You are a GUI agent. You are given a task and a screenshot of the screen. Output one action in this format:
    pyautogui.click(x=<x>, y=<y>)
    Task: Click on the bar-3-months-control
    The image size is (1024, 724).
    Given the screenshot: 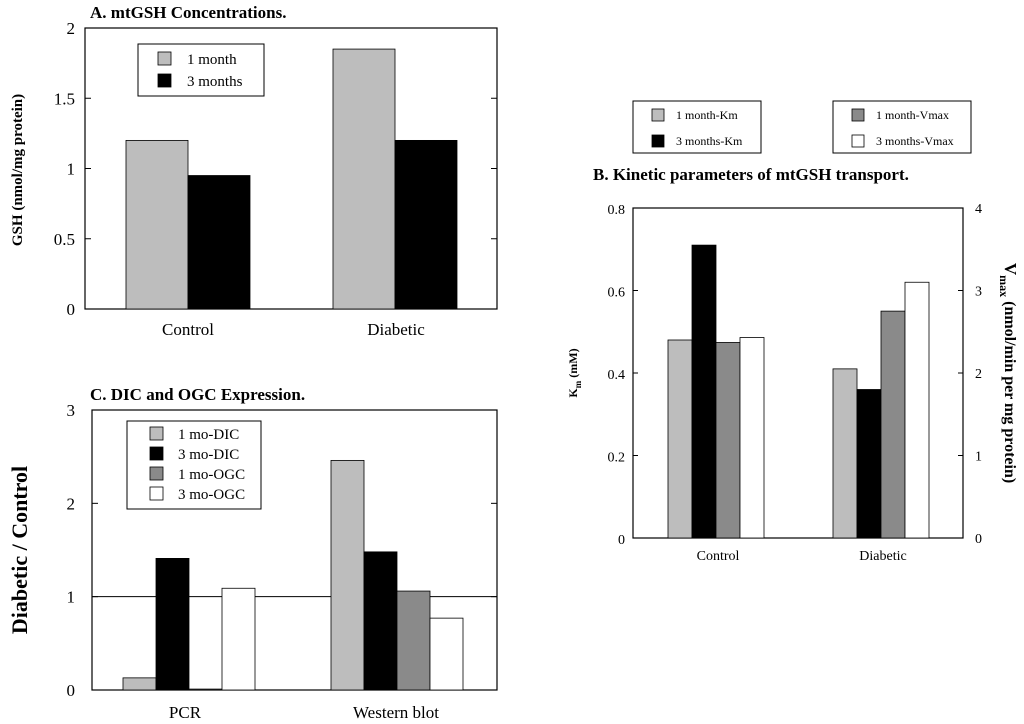 What is the action you would take?
    pyautogui.click(x=219, y=242)
    